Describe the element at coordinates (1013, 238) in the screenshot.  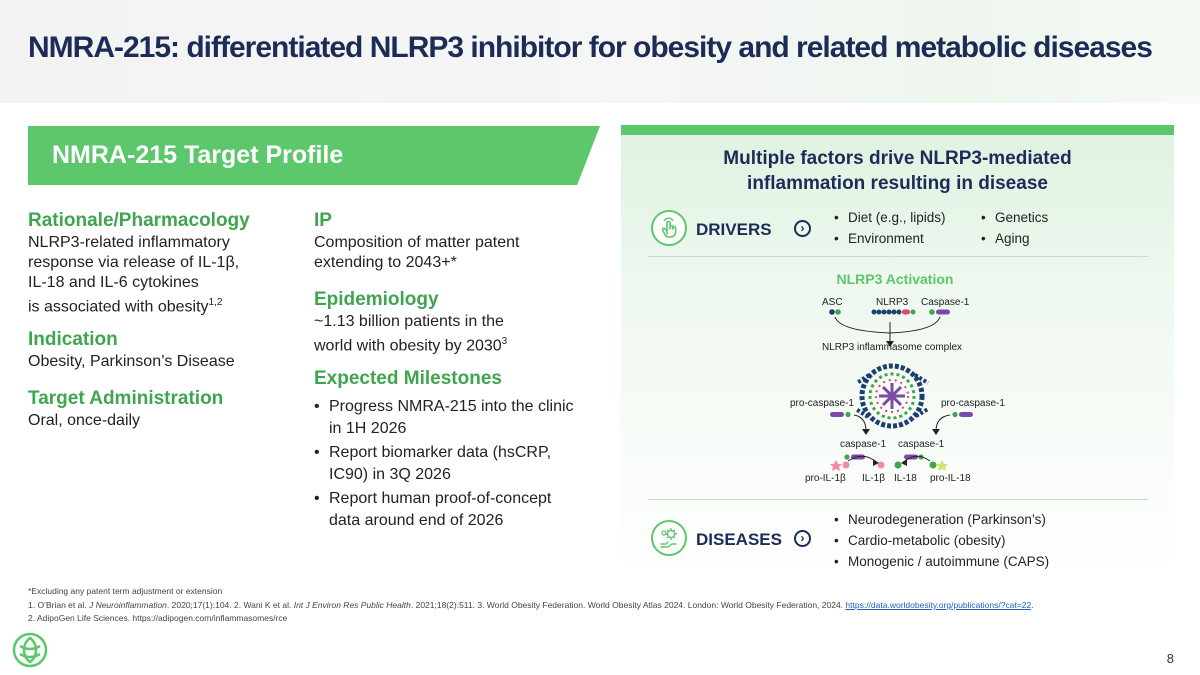
I see `driver-item: Aging` at that location.